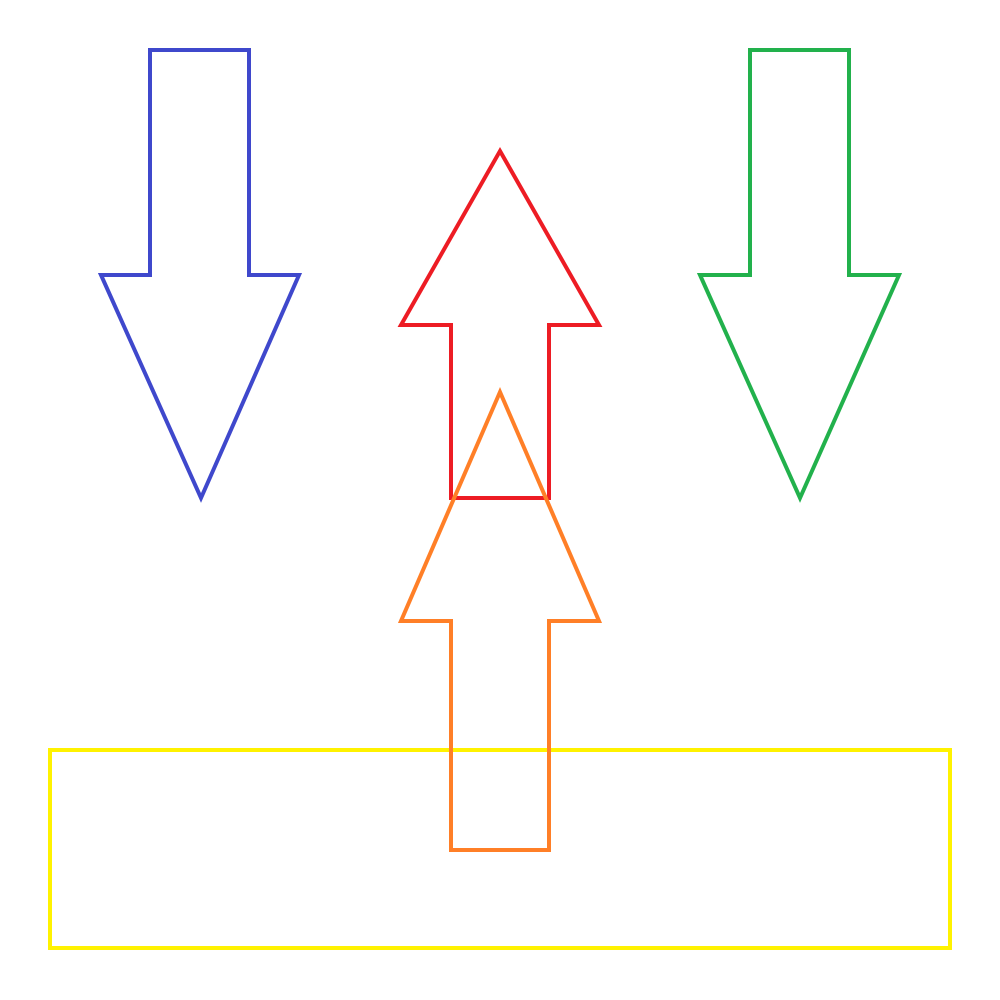 The width and height of the screenshot is (1000, 1000). What do you see at coordinates (799, 275) in the screenshot?
I see `green-down-arrow` at bounding box center [799, 275].